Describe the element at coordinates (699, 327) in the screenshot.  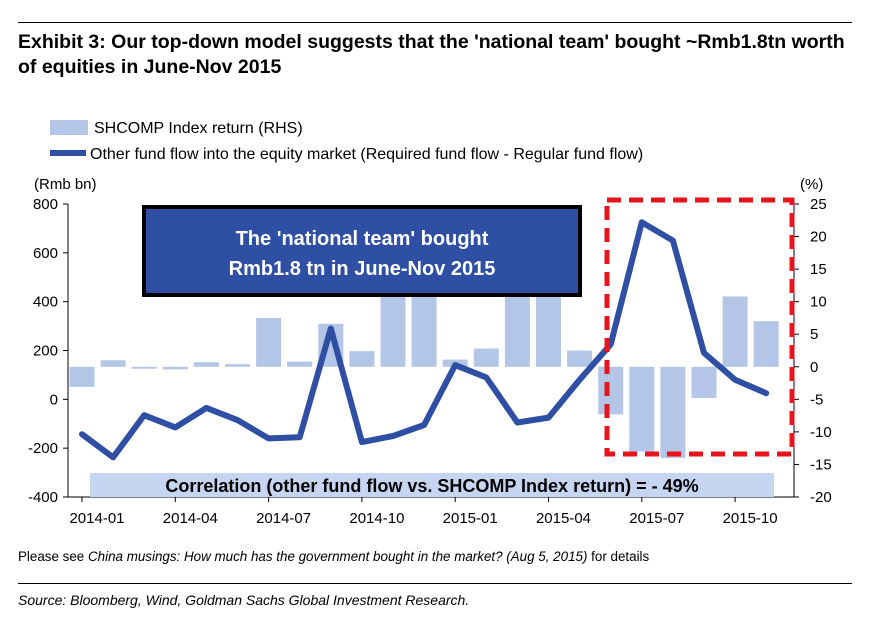
I see `june-nov-highlight-box` at that location.